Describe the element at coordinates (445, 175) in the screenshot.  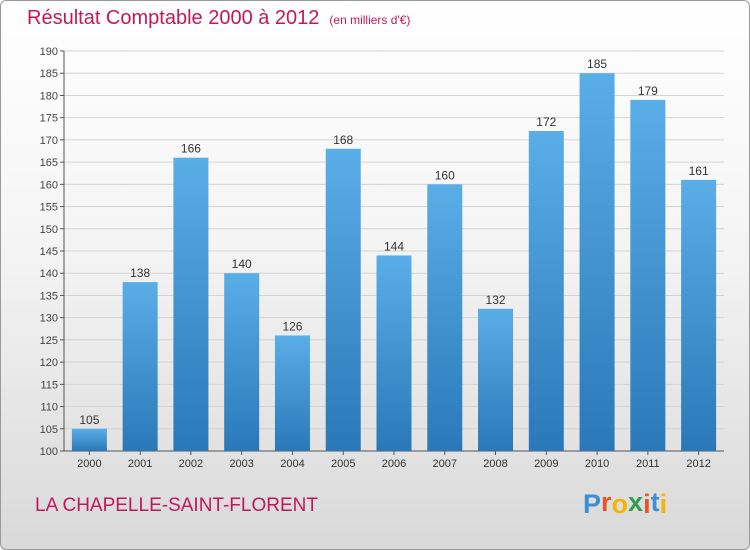
I see `data-label-2007: 160` at that location.